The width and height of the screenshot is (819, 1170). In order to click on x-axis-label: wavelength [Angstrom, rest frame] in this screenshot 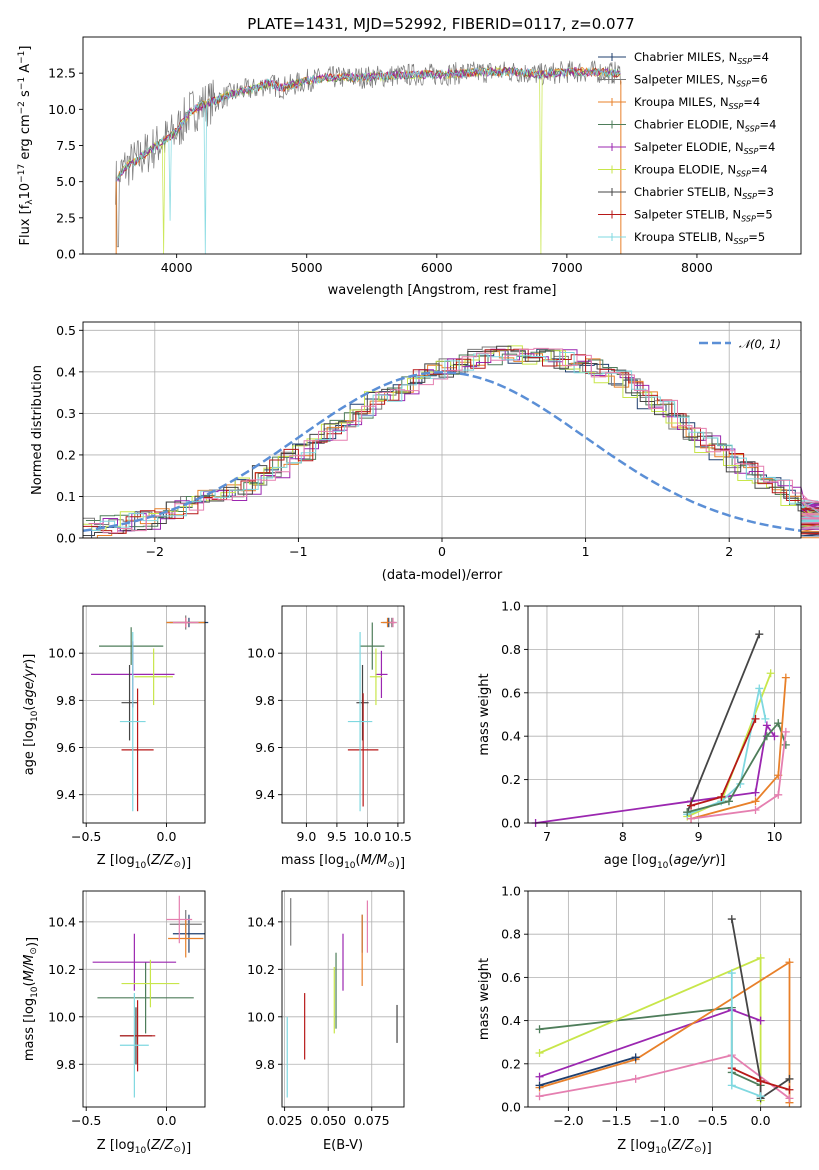, I will do `click(442, 290)`.